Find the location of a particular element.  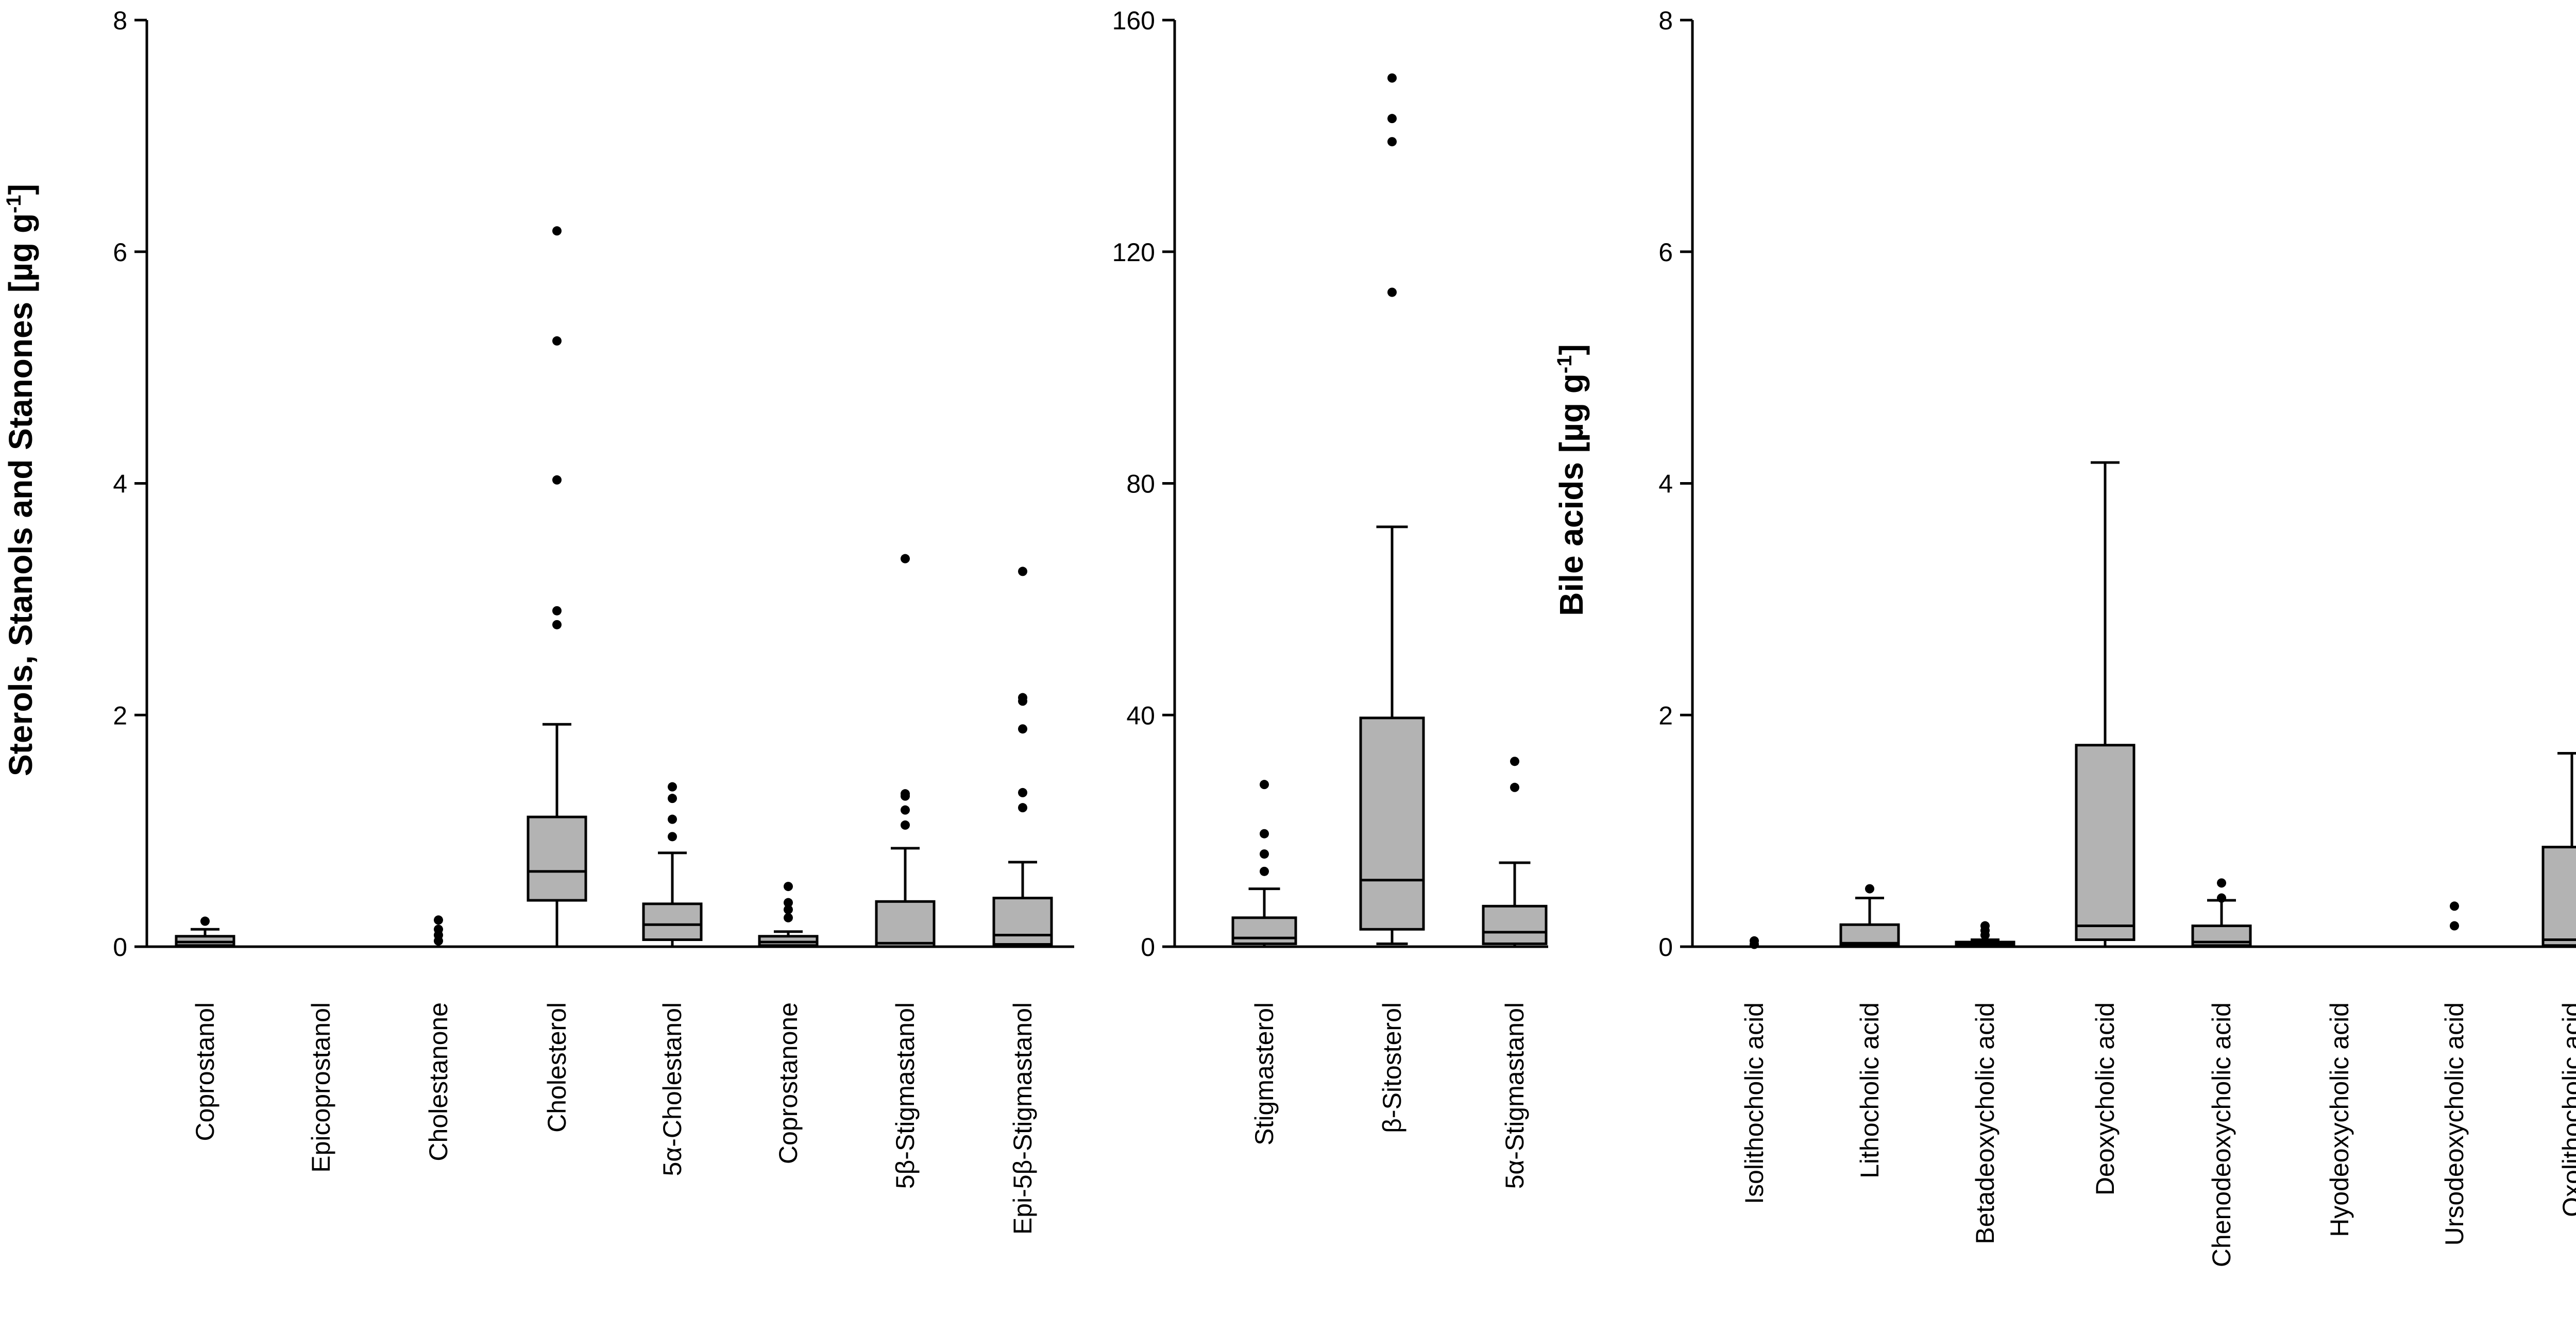

x-tick-label: Cholestanone is located at coordinates (438, 1081).